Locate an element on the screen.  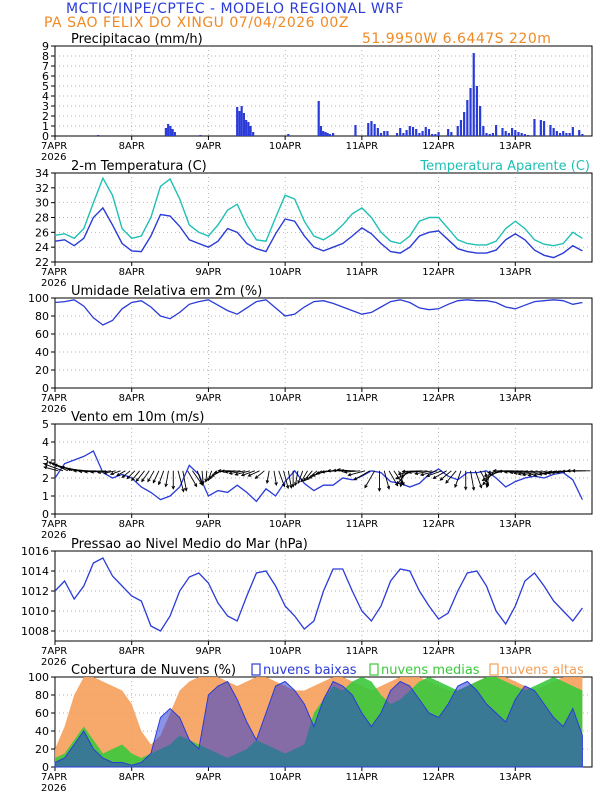
wind-ytick-label: 3 is located at coordinates (45, 460).